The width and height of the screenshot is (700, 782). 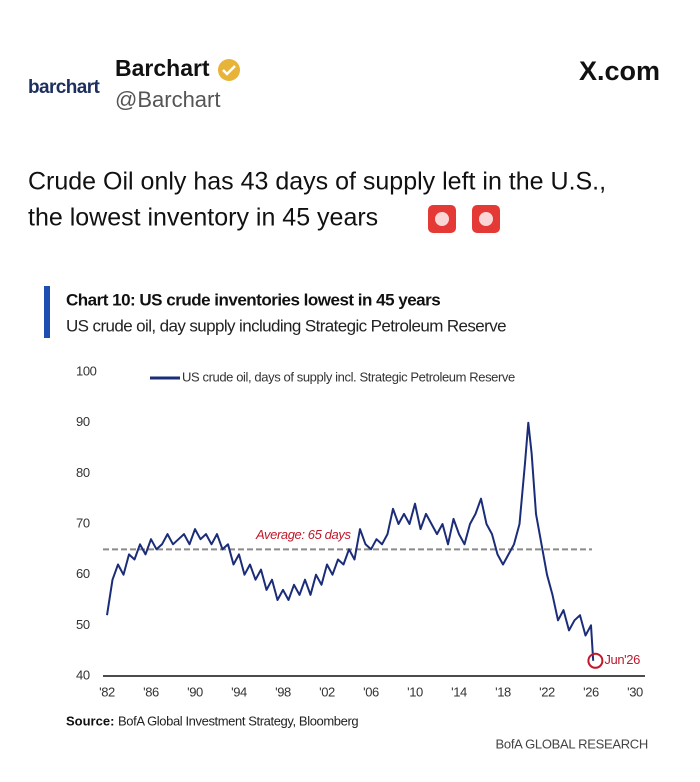 I want to click on x-tick-label: '10, so click(x=415, y=691).